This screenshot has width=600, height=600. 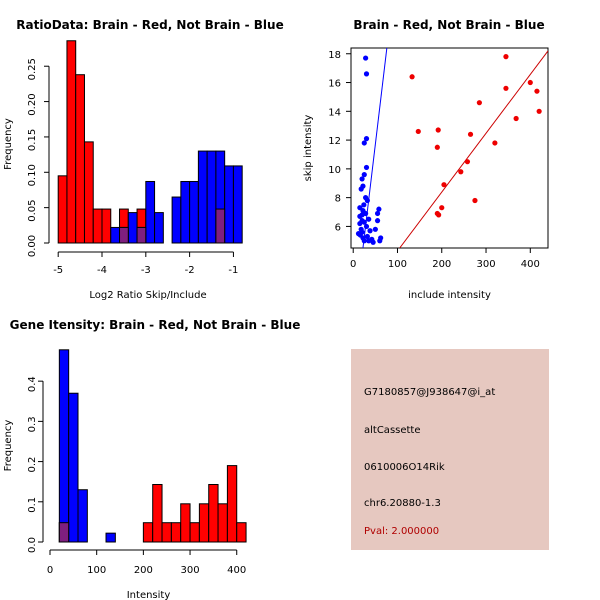 What do you see at coordinates (402, 531) in the screenshot?
I see `pval-text: Pval: 2.000000` at bounding box center [402, 531].